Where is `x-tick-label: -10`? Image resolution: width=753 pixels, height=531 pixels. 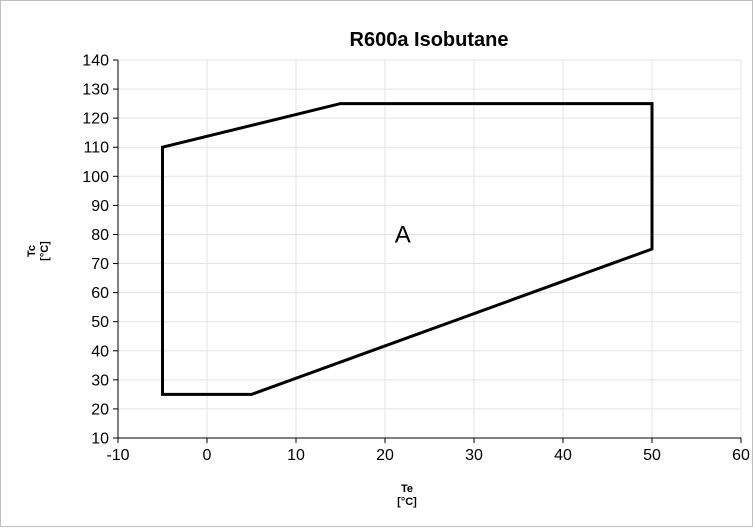
x-tick-label: -10 is located at coordinates (117, 455).